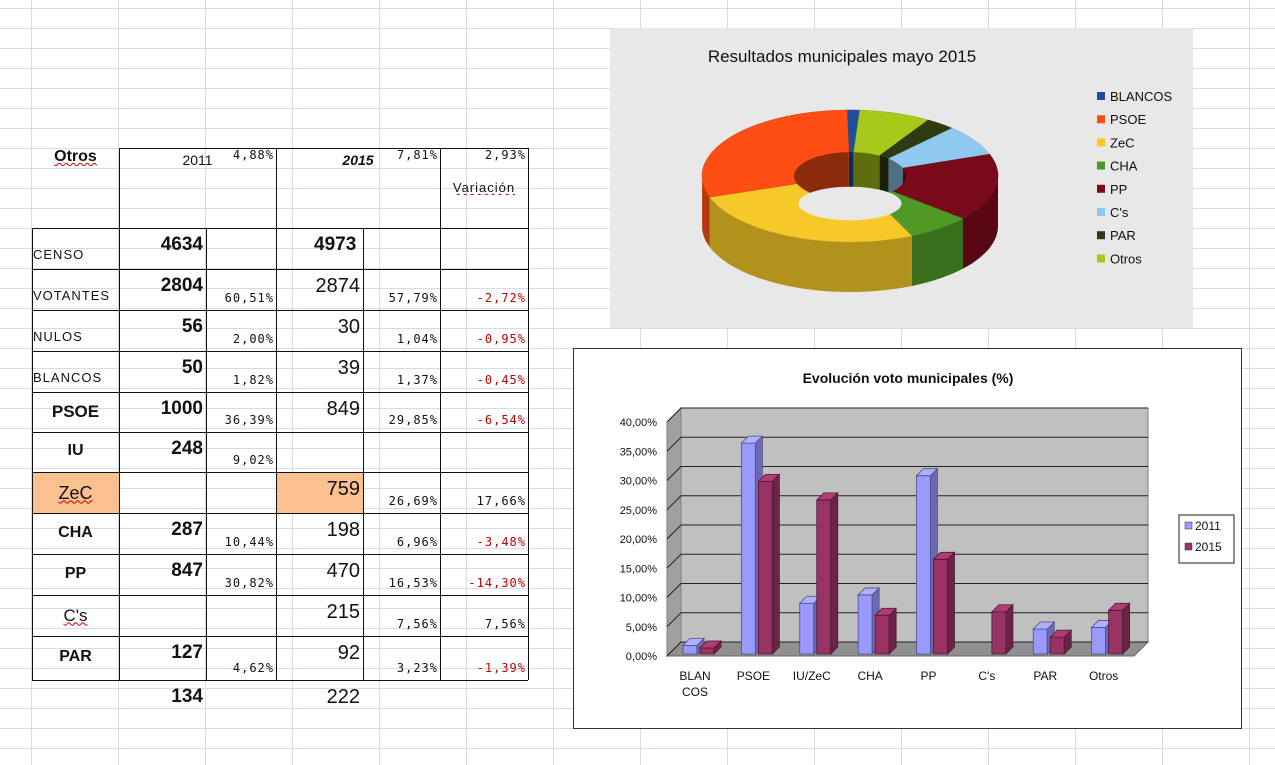 Image resolution: width=1275 pixels, height=765 pixels. Describe the element at coordinates (343, 571) in the screenshot. I see `value-2015: 470` at that location.